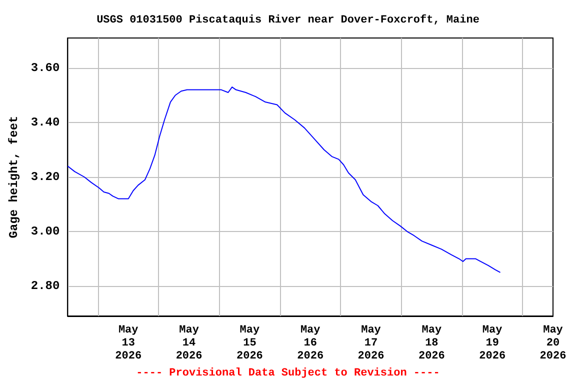 This screenshot has width=576, height=384. I want to click on x-tick-label: May 17 2026, so click(371, 343).